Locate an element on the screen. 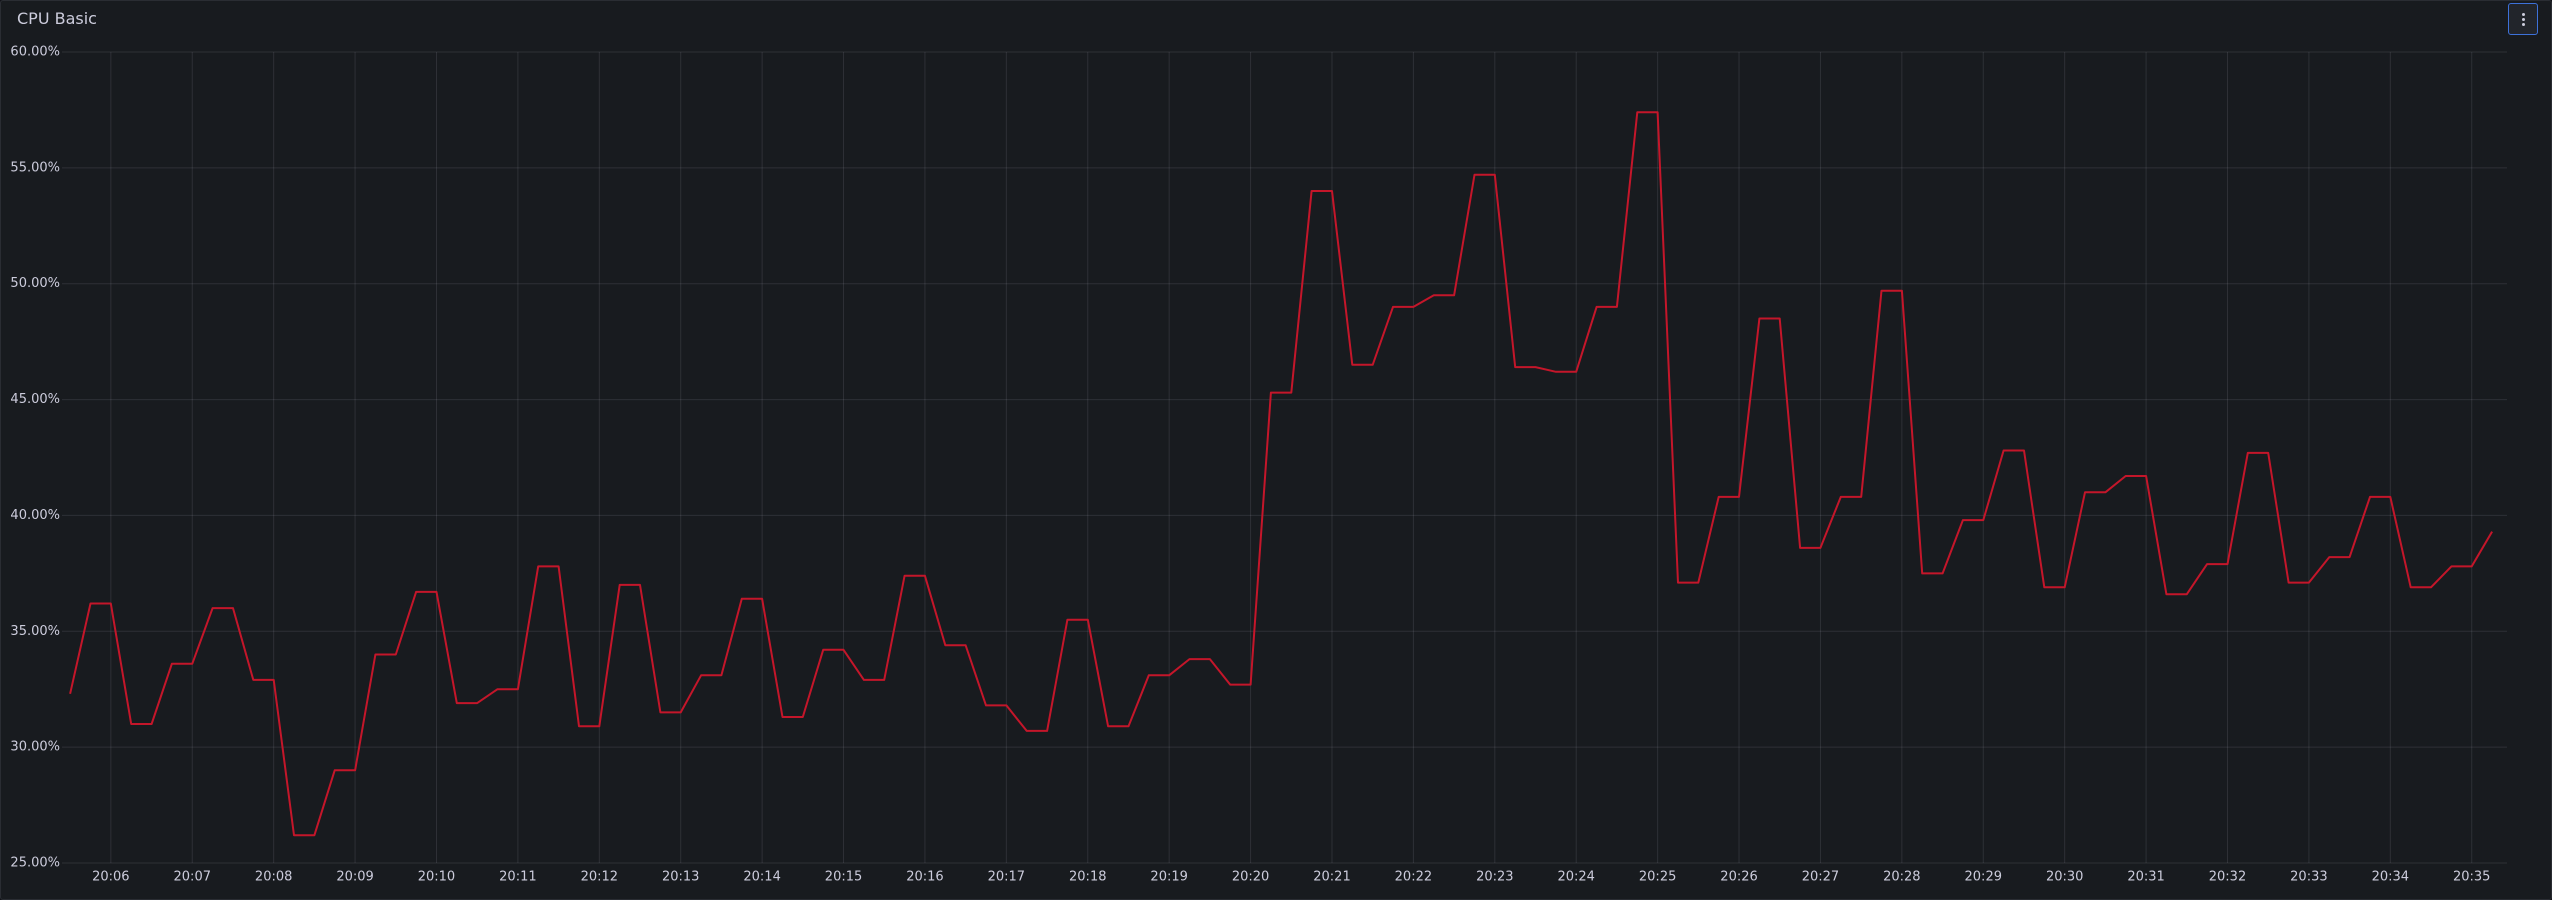  y-tick-label: 30.00% is located at coordinates (35, 747).